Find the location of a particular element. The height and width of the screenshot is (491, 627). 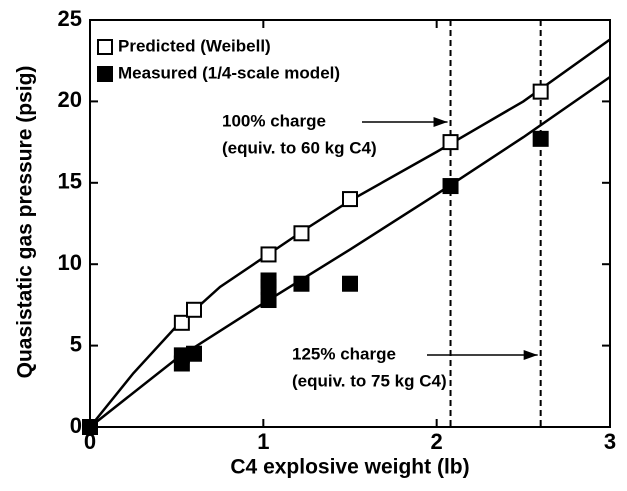

annotation: 125% charge is located at coordinates (344, 353).